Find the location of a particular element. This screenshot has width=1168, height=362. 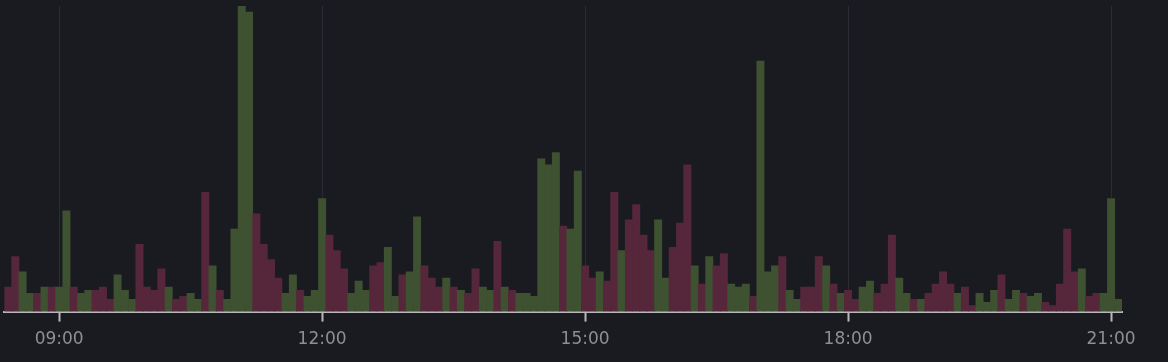

x-tick-label: 09:00 is located at coordinates (59, 338).